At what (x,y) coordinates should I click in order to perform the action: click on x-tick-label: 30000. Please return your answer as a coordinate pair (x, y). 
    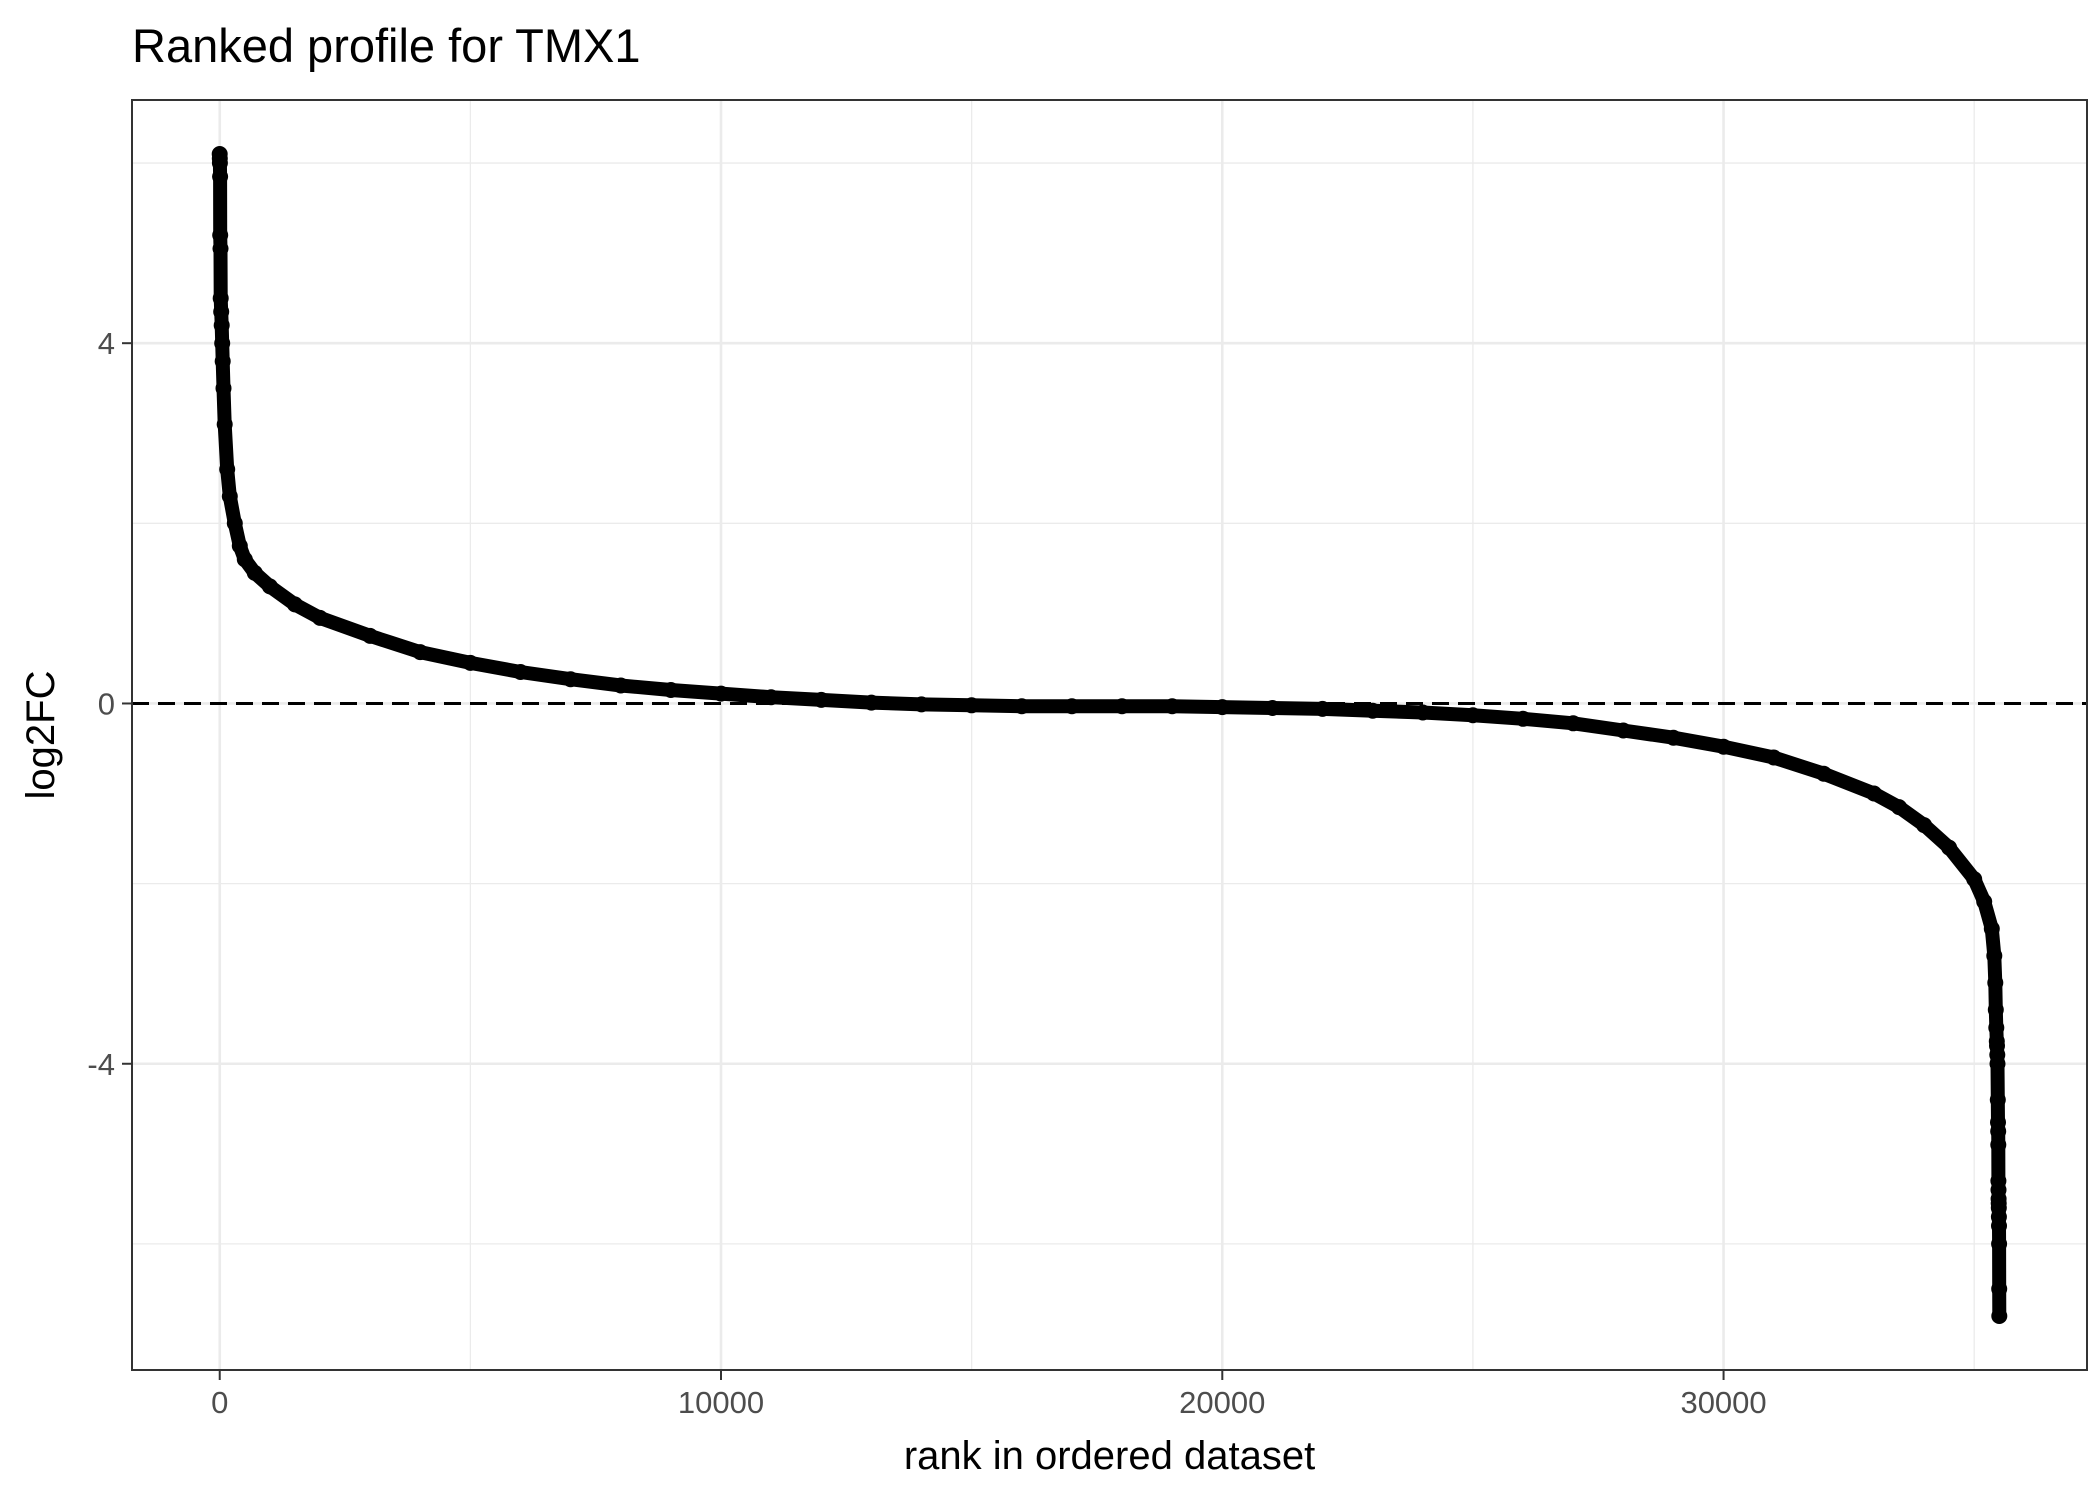
    Looking at the image, I should click on (1723, 1402).